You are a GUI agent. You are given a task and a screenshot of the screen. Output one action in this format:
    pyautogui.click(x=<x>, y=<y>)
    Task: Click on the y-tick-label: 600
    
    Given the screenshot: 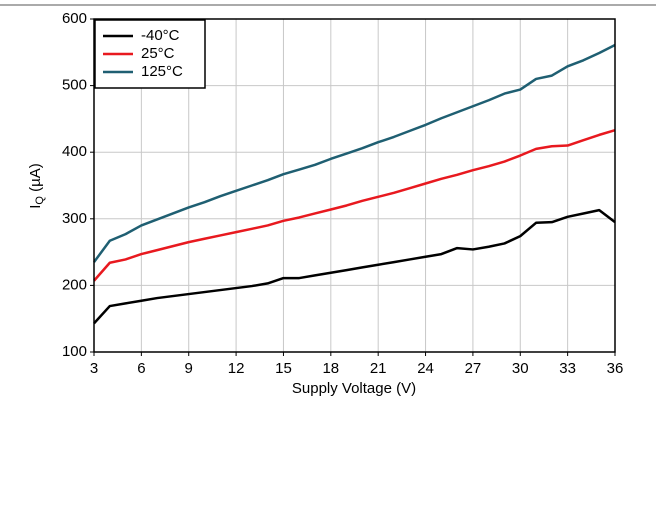 What is the action you would take?
    pyautogui.click(x=74, y=18)
    